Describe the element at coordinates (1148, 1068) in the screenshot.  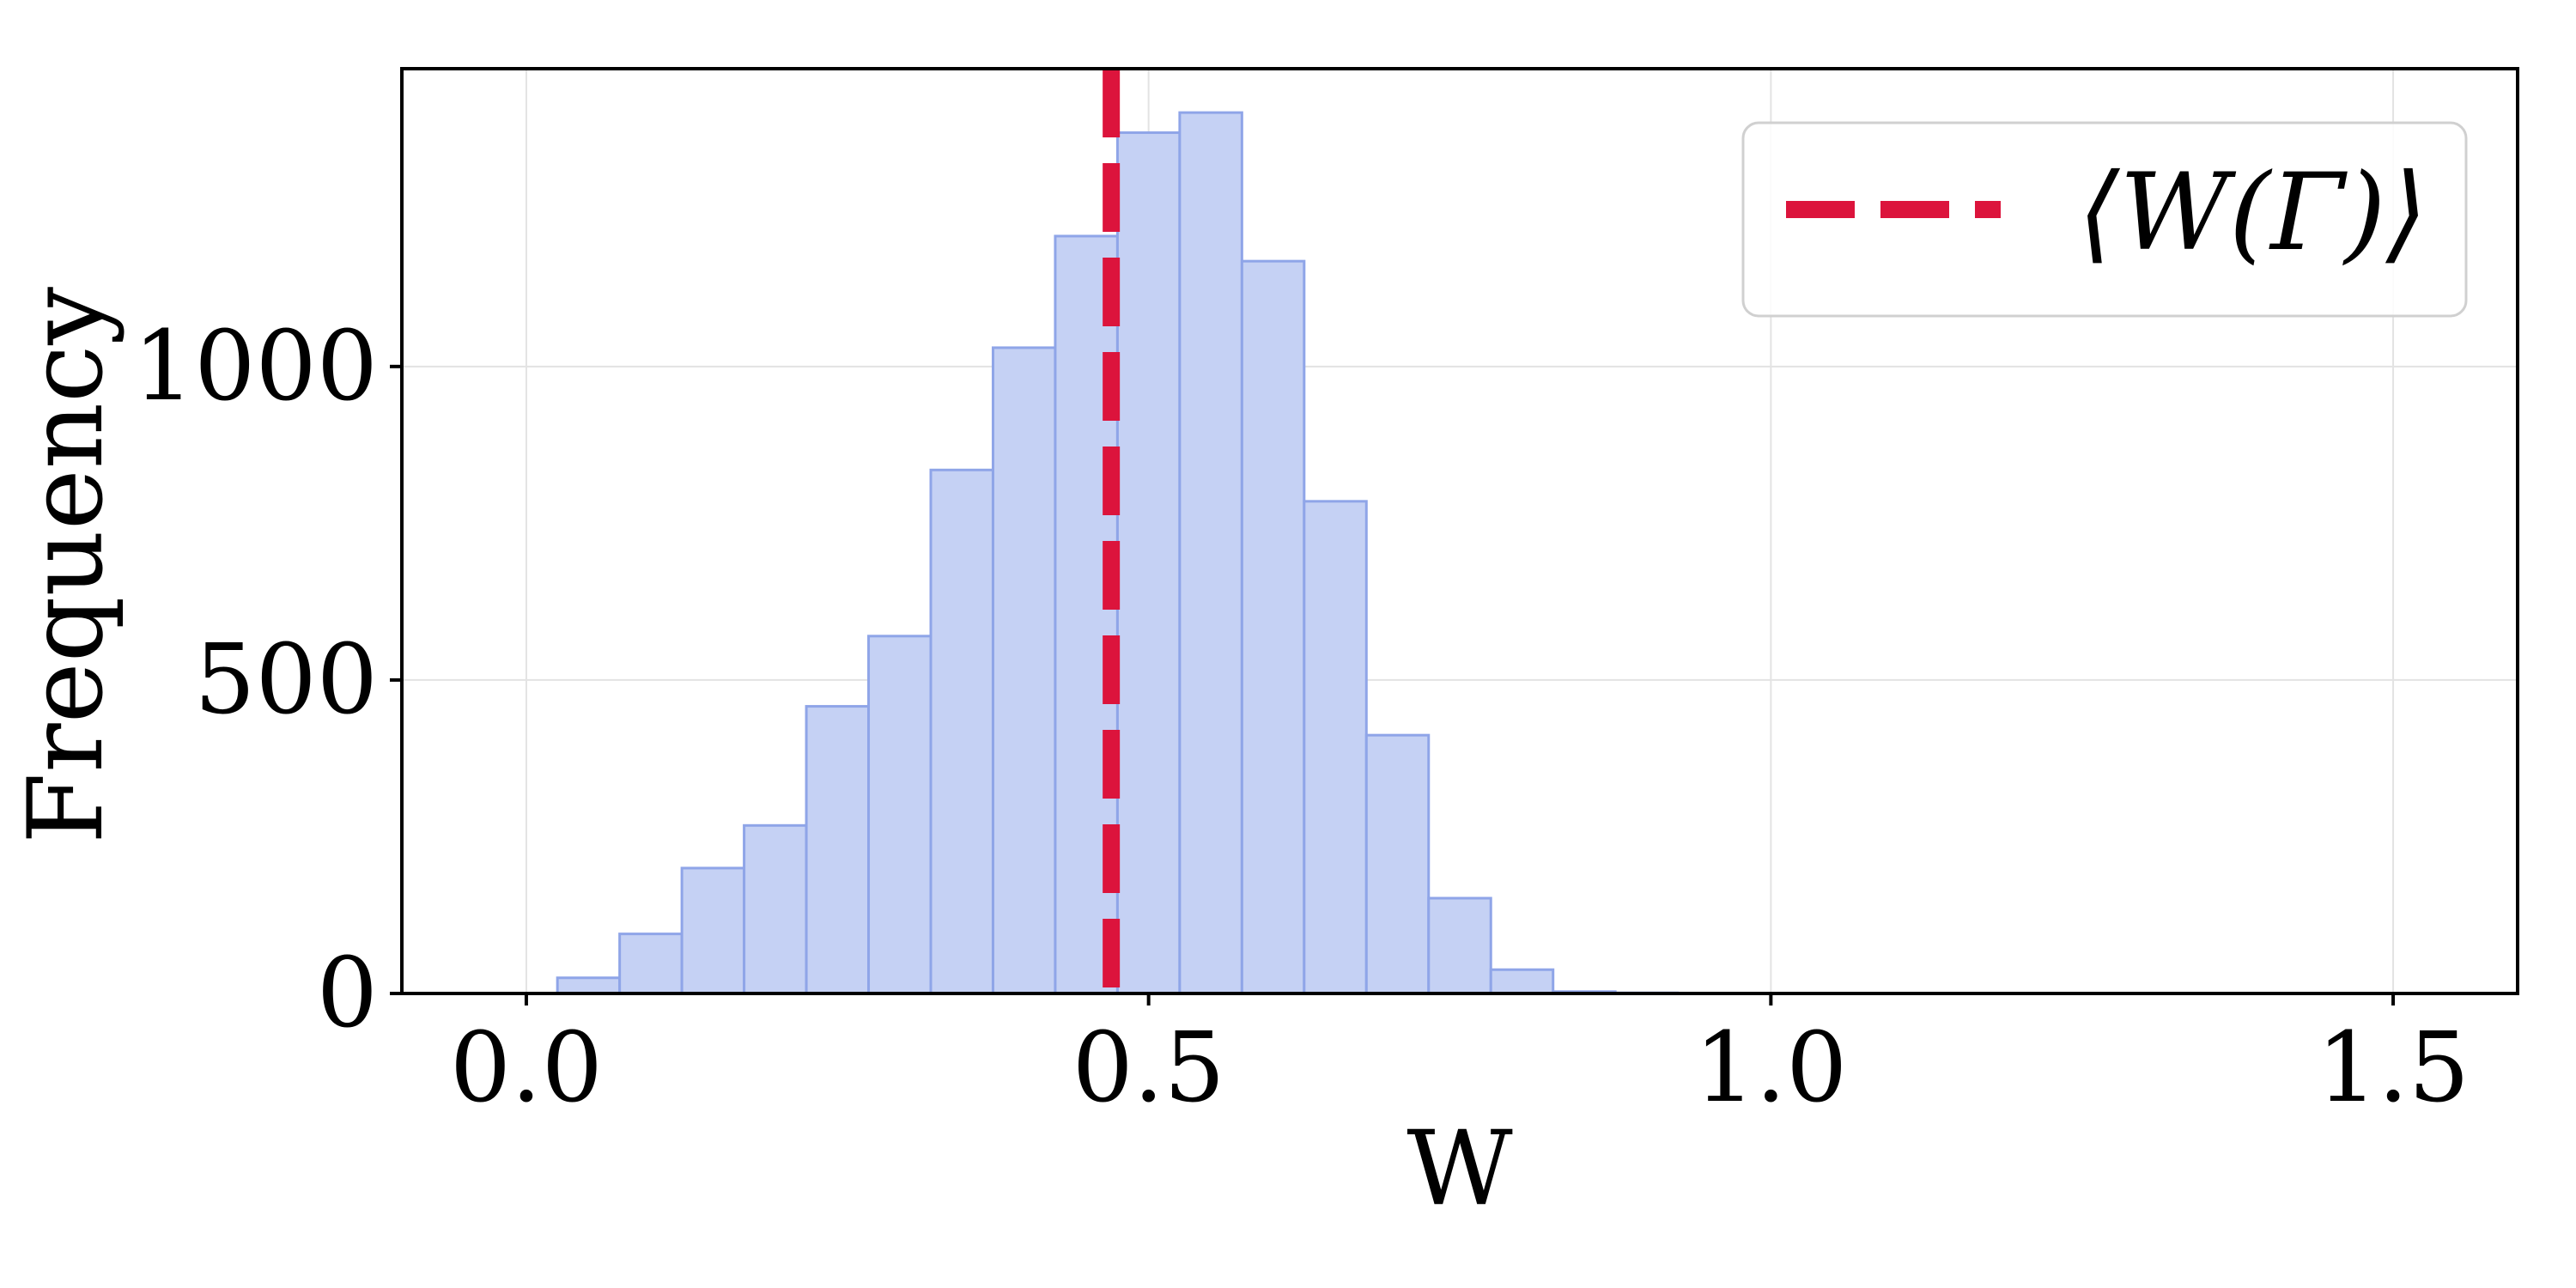
I see `x-tick-label: 0.5` at that location.